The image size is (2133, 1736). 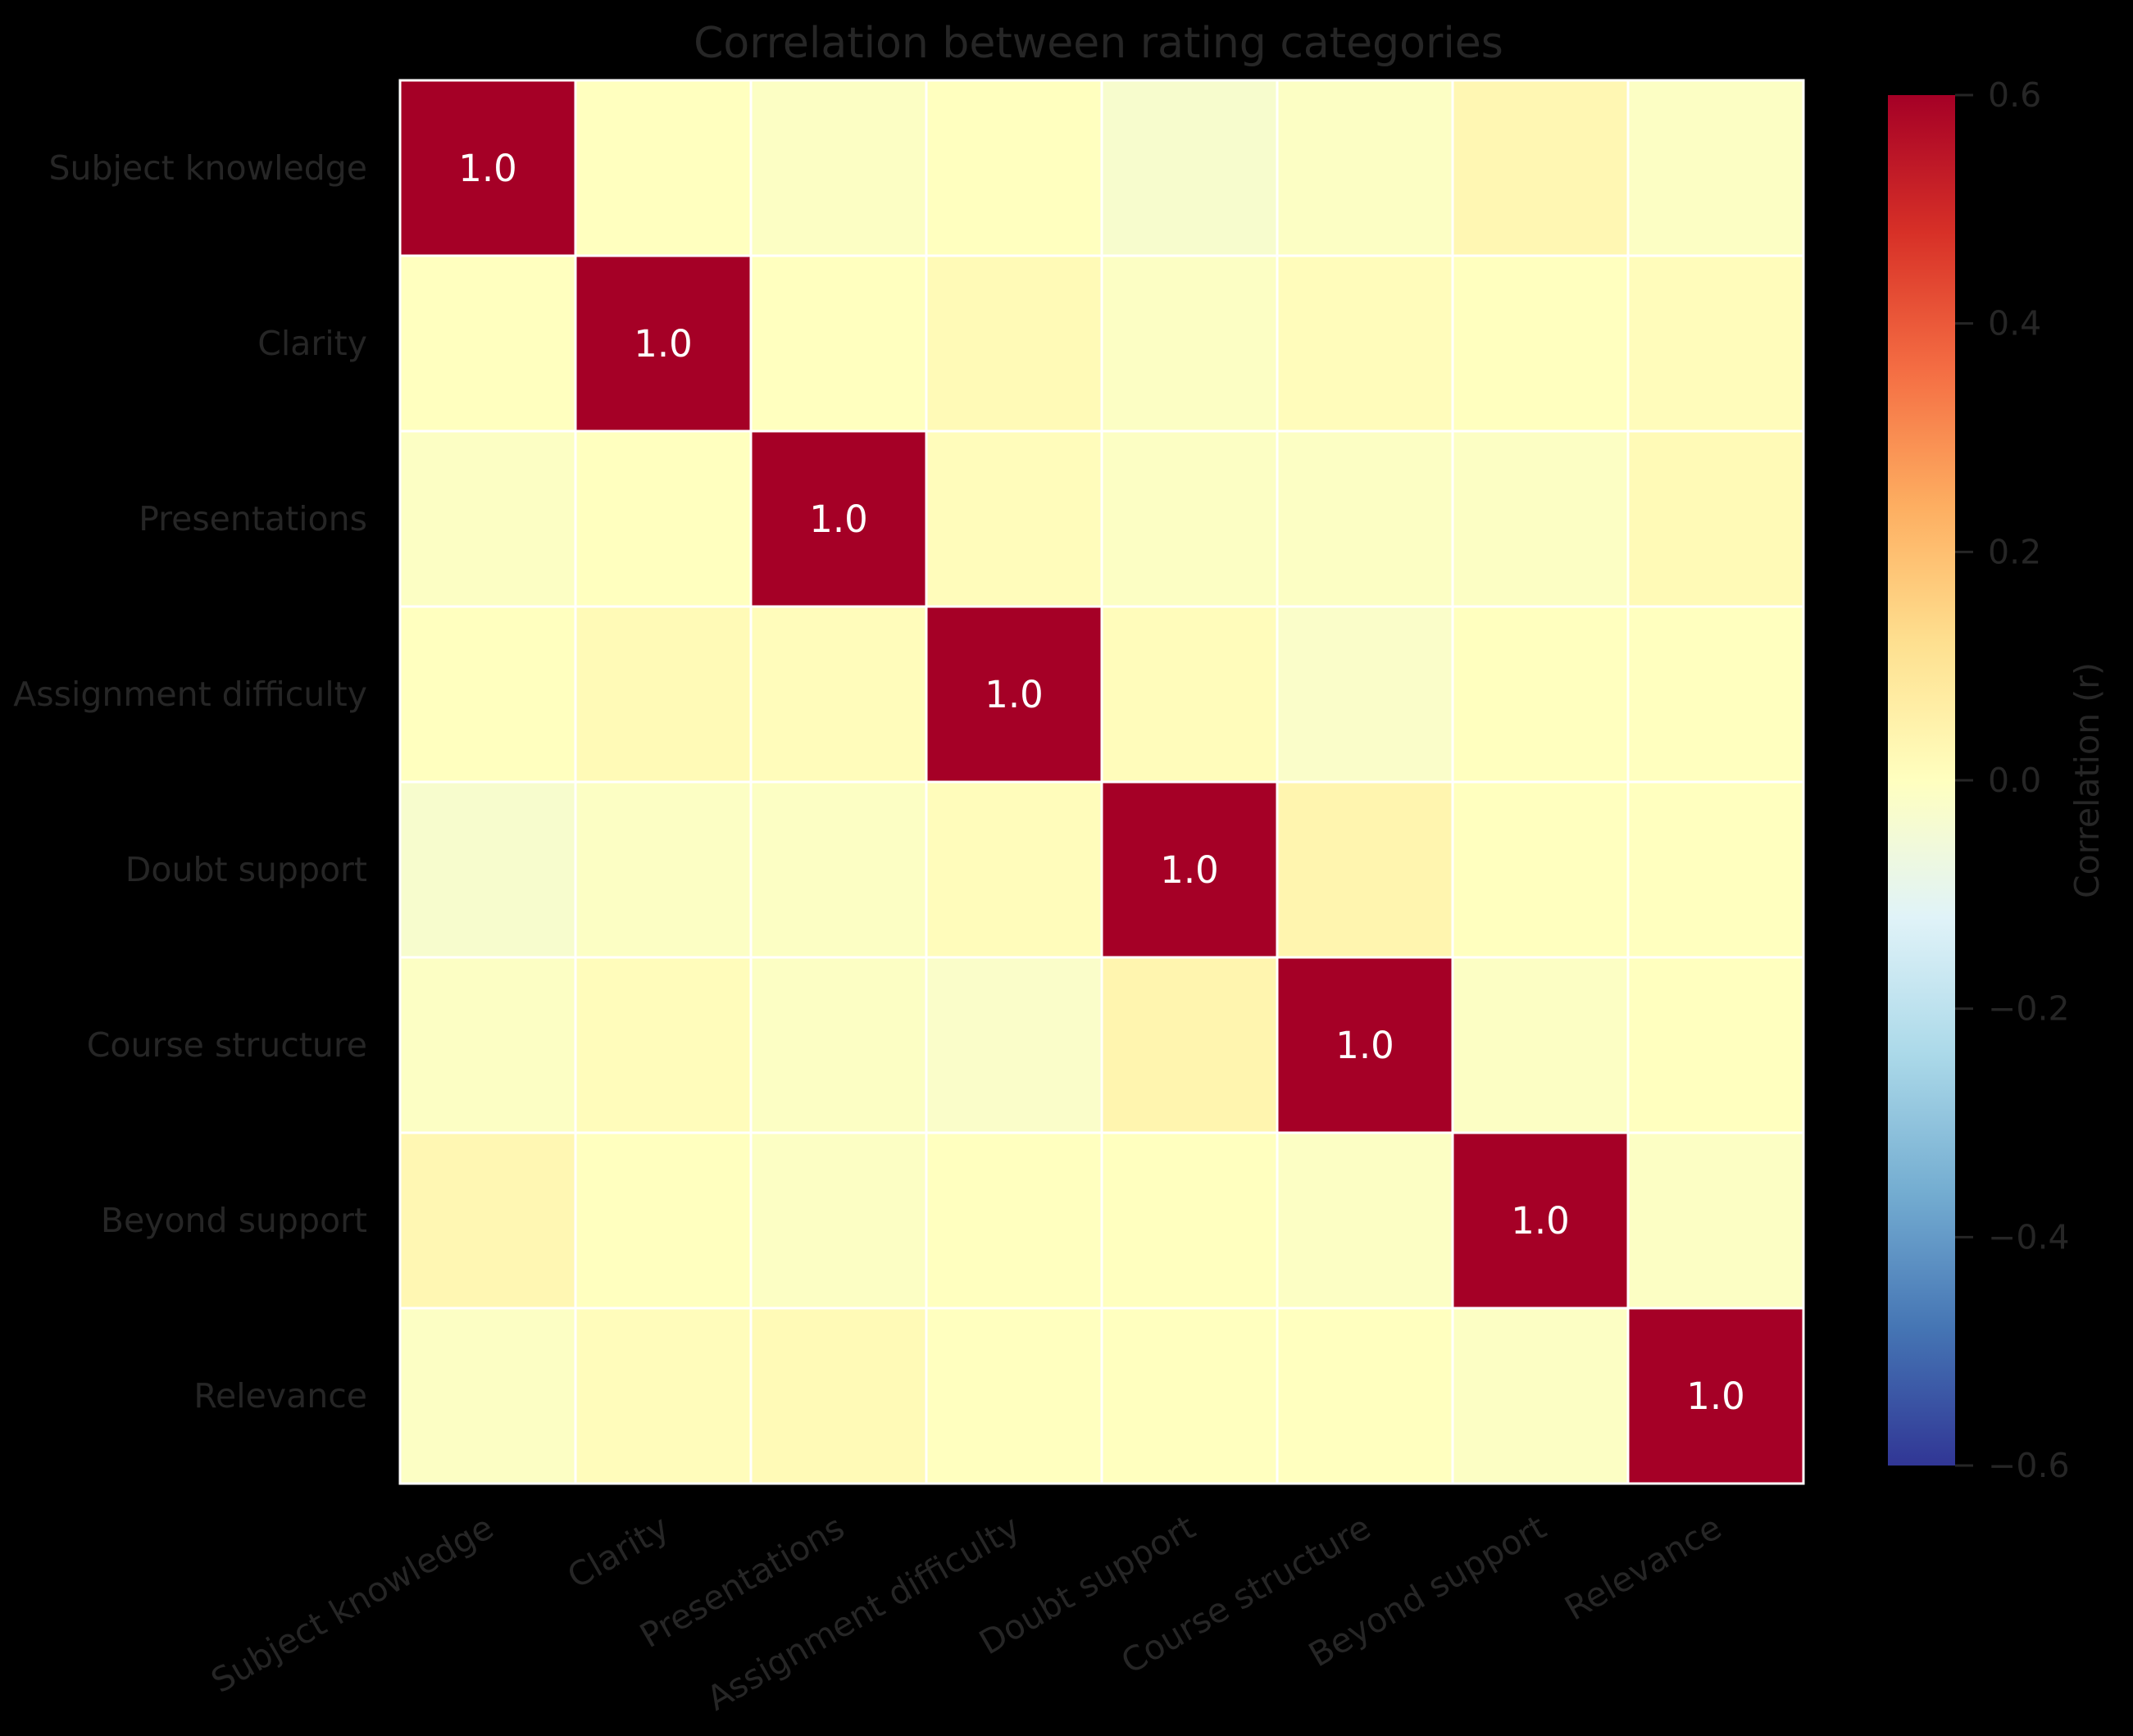 I want to click on colorbar: 0.6 0.4 0.2 0.0 −0.2 −0.4 −0.6 Correlation (r), so click(x=1997, y=780).